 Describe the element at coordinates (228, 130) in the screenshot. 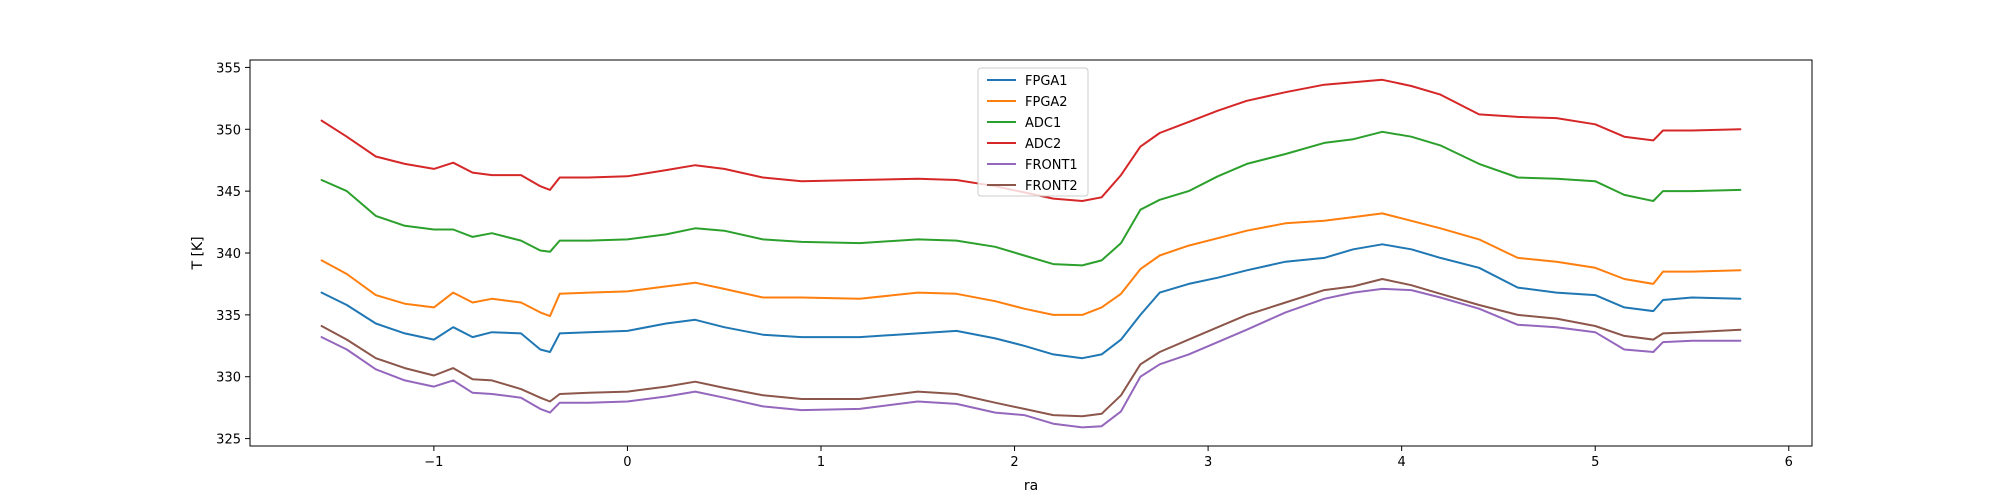

I see `y-tick-label: 350` at that location.